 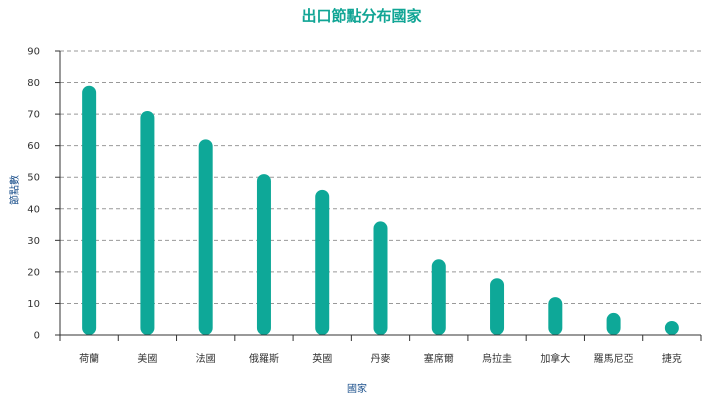 I want to click on y-tick-label: 40, so click(x=33, y=209).